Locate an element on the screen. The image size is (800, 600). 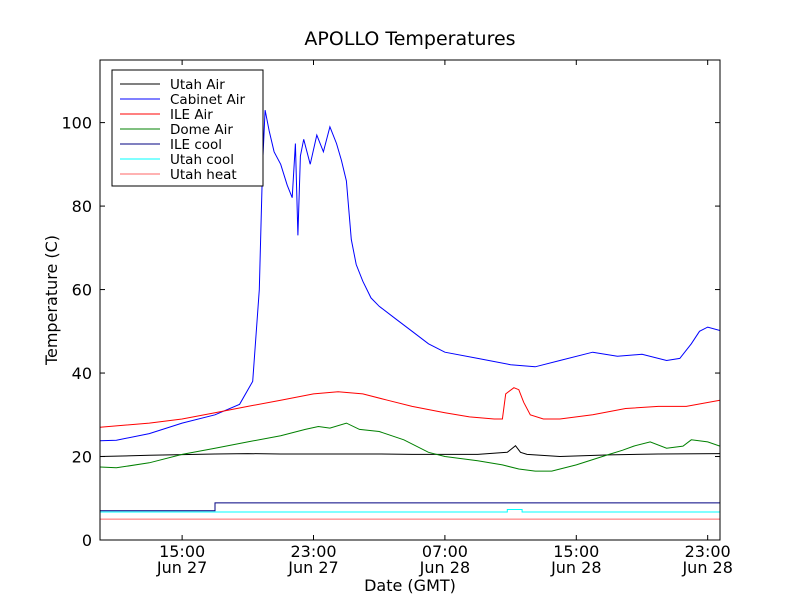
series-line-ile-cool is located at coordinates (410, 507).